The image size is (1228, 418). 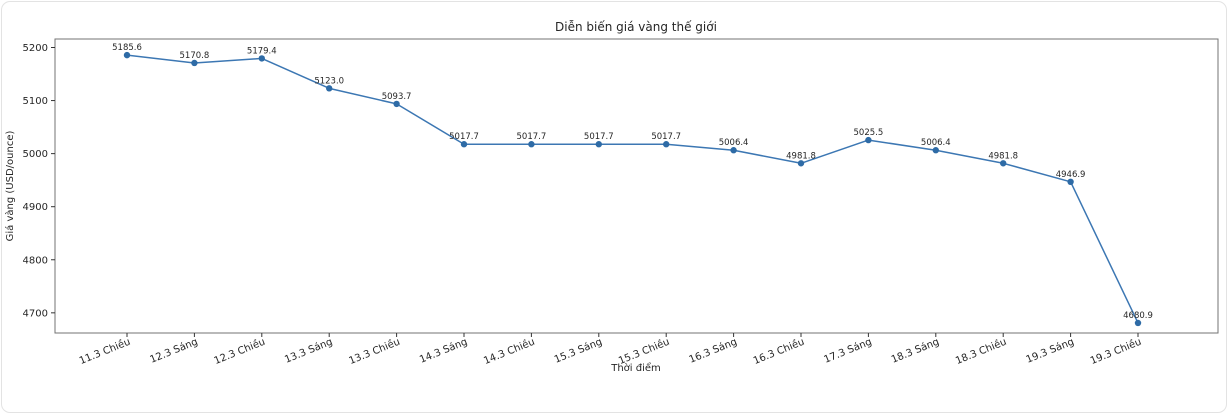 What do you see at coordinates (39, 181) in the screenshot?
I see `y-axis-ticks: 4700 4800 4900 5000 5100 5200` at bounding box center [39, 181].